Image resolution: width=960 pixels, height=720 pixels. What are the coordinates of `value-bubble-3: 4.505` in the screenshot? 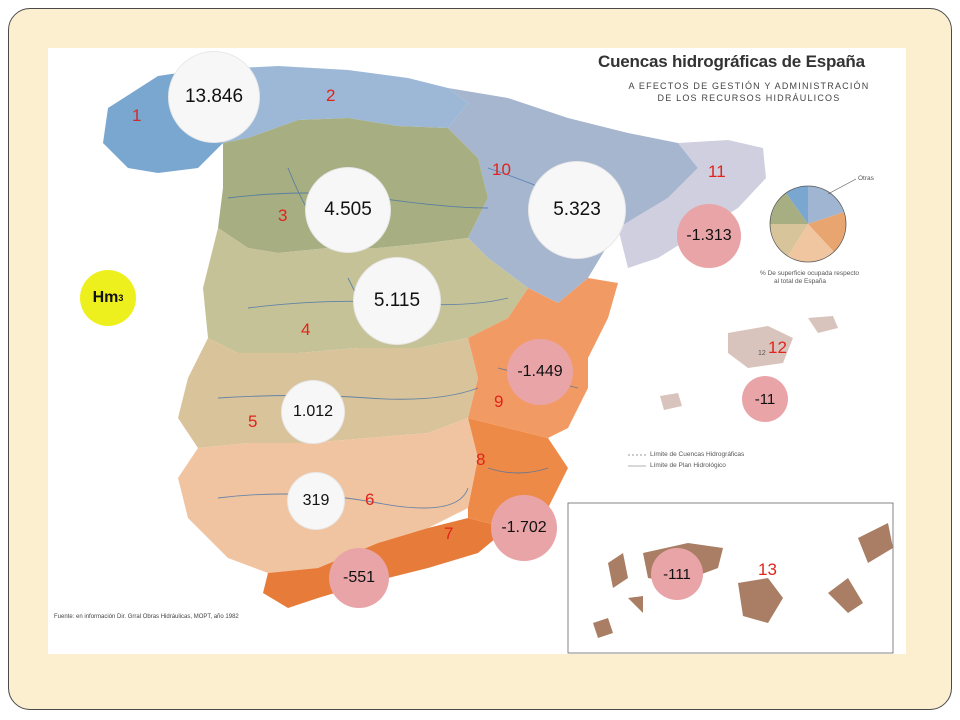 It's located at (348, 210).